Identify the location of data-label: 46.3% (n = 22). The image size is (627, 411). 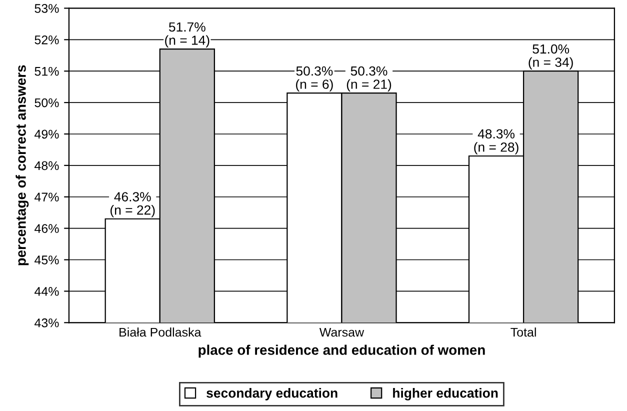
(132, 205).